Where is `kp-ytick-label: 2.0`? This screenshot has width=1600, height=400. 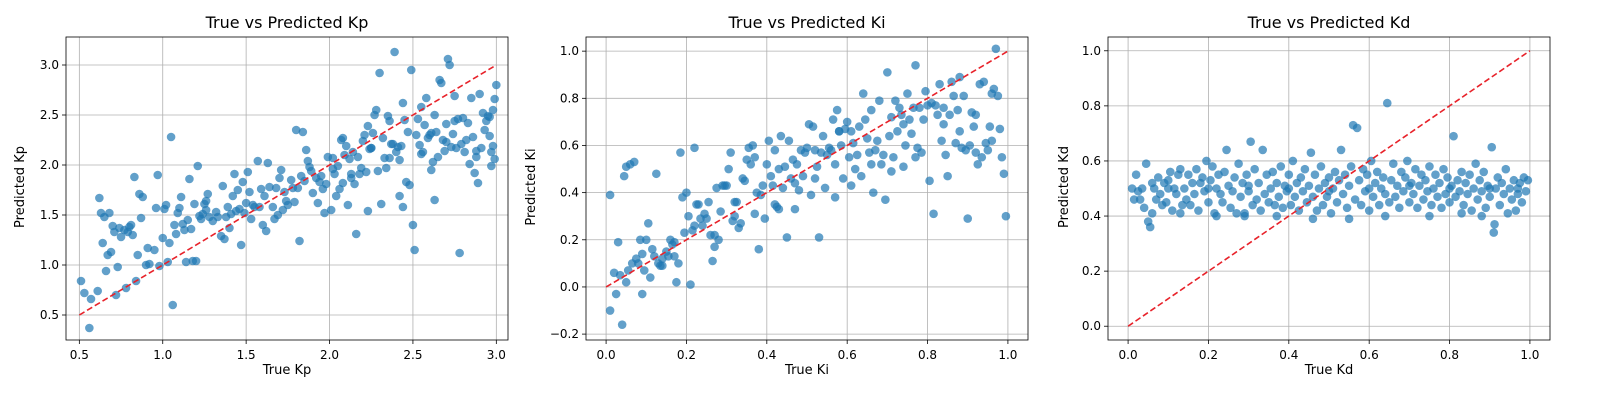
kp-ytick-label: 2.0 is located at coordinates (49, 165).